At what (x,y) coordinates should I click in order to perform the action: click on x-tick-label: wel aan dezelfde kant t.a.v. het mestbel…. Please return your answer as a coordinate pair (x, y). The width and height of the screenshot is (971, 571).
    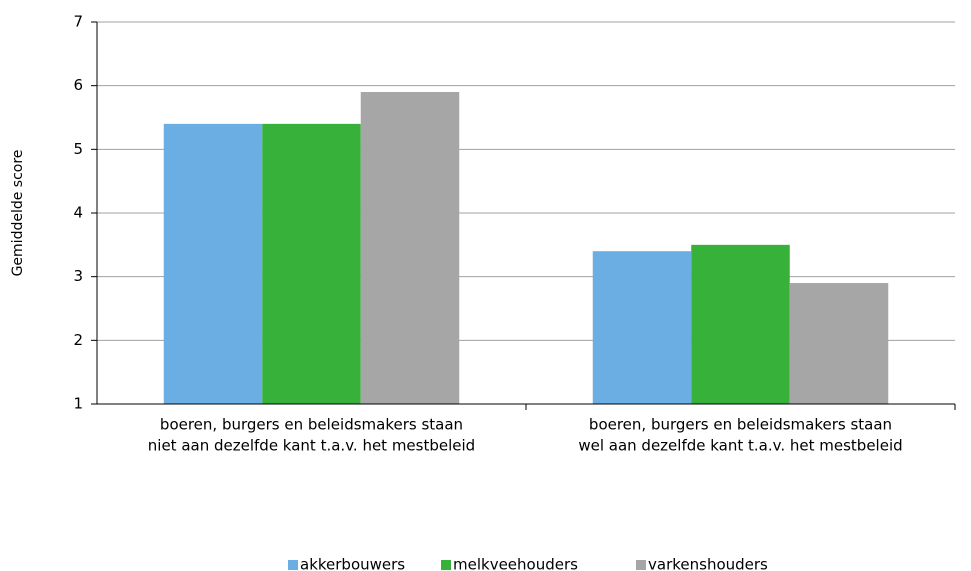
    Looking at the image, I should click on (740, 446).